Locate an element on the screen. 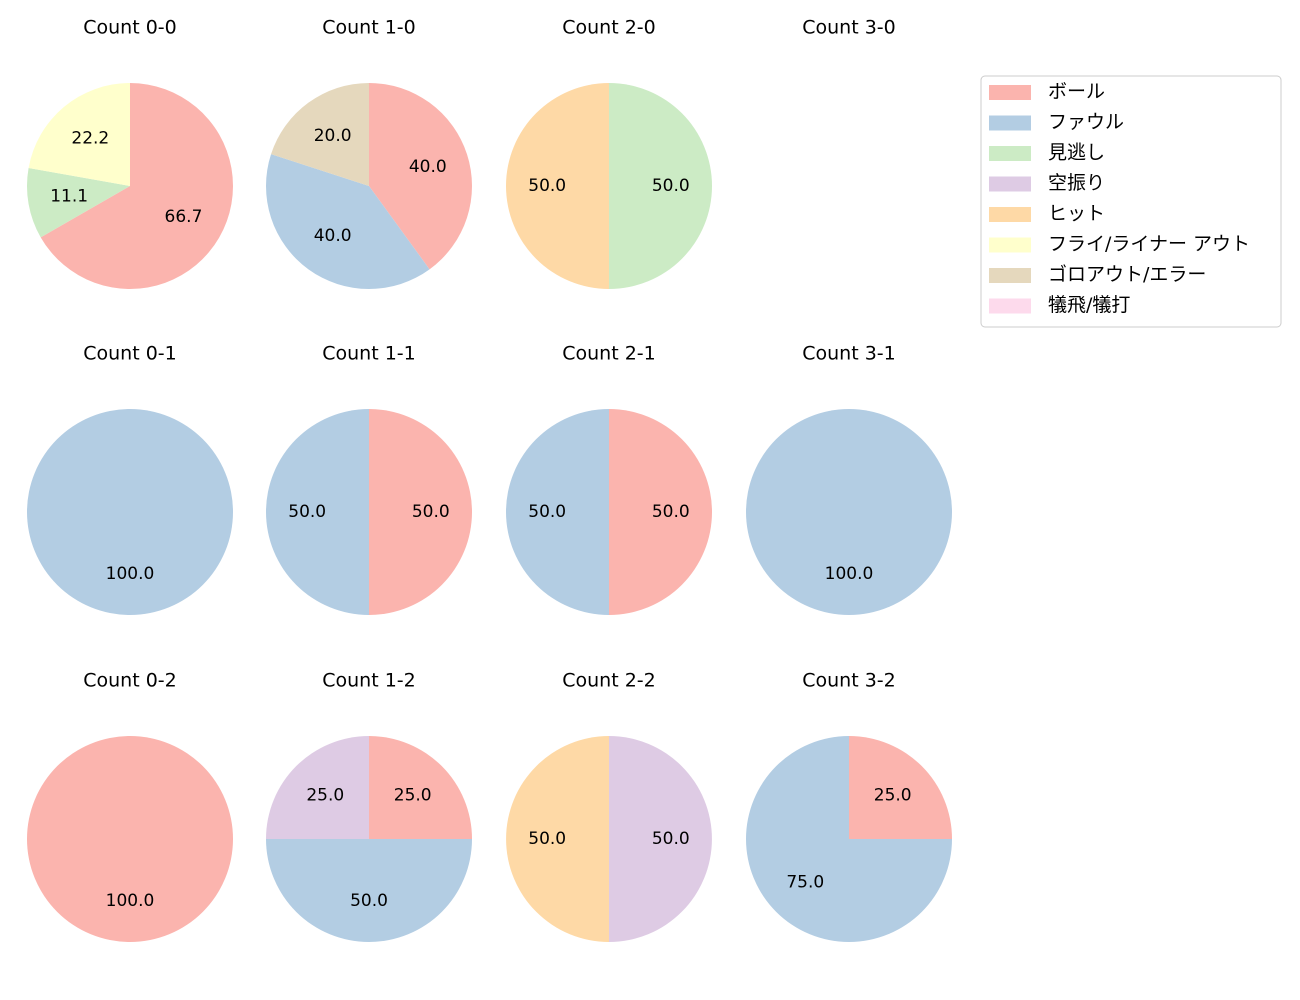 The height and width of the screenshot is (1000, 1300). pie-title: Count 2-2 is located at coordinates (609, 681).